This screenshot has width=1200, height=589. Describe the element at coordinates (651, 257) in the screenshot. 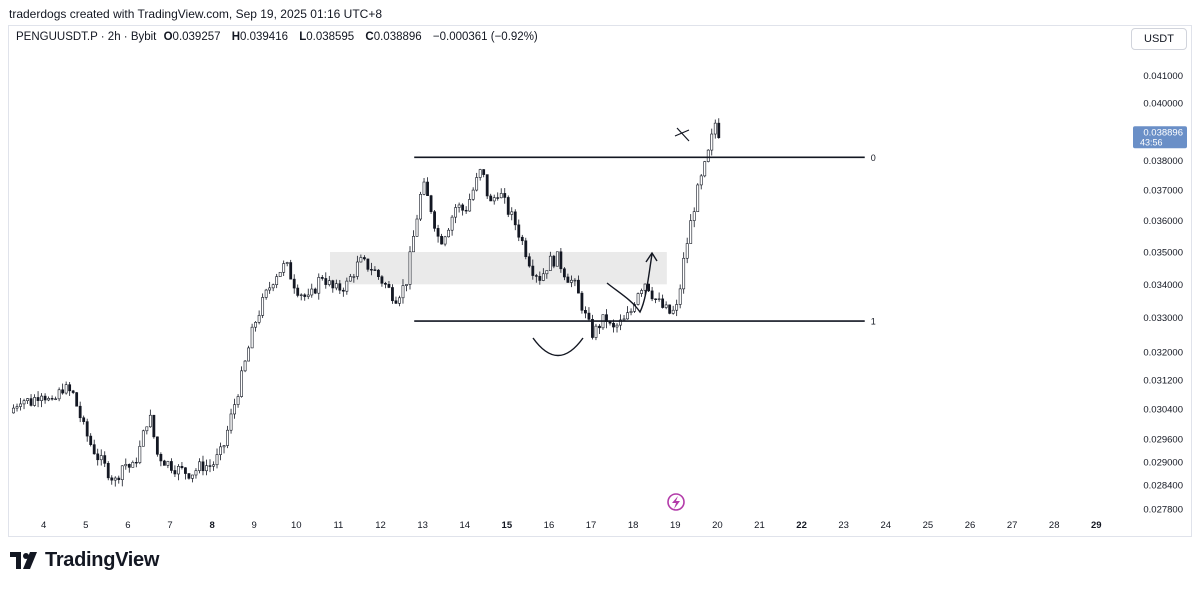

I see `arrow-head` at that location.